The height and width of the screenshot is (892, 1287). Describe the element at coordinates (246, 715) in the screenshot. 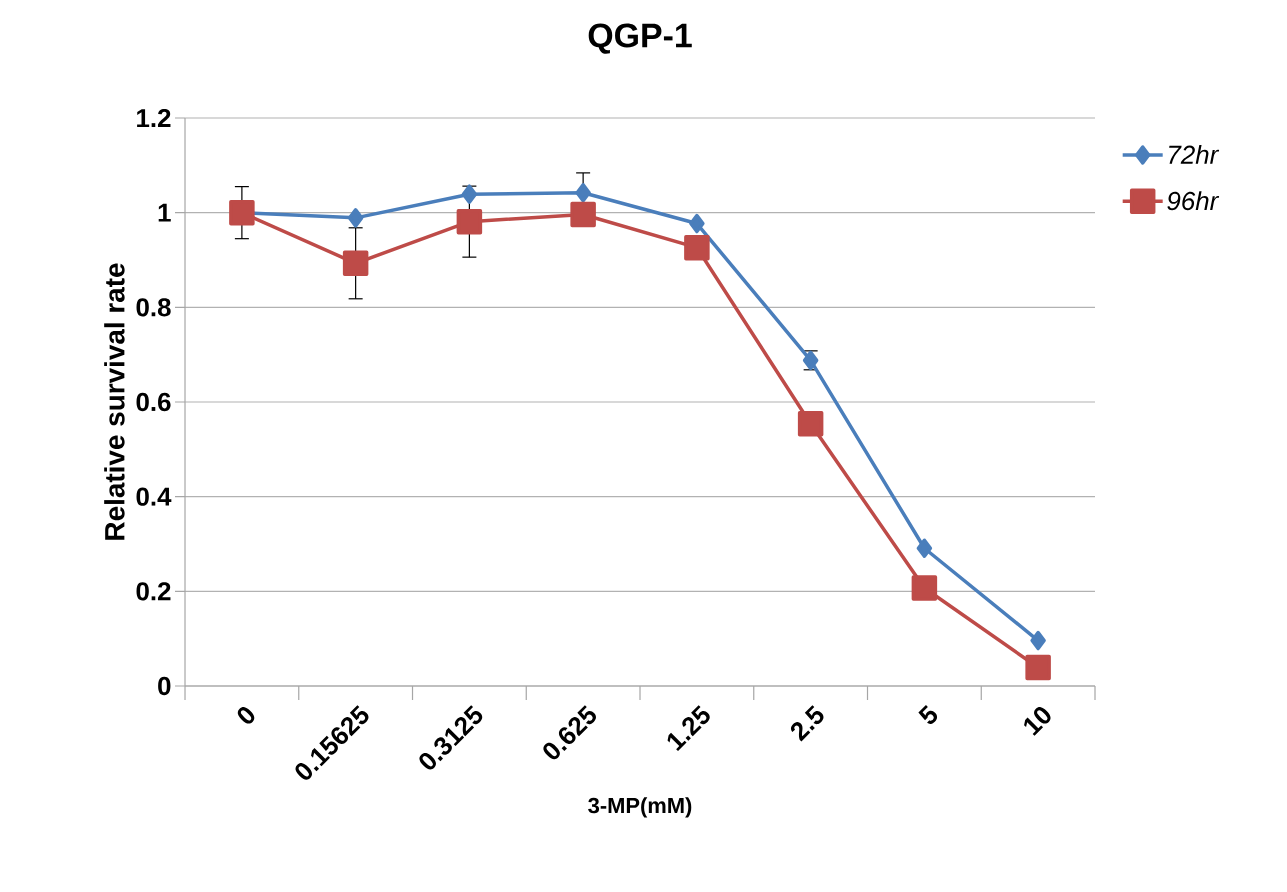

I see `x-tick-label: 0` at that location.